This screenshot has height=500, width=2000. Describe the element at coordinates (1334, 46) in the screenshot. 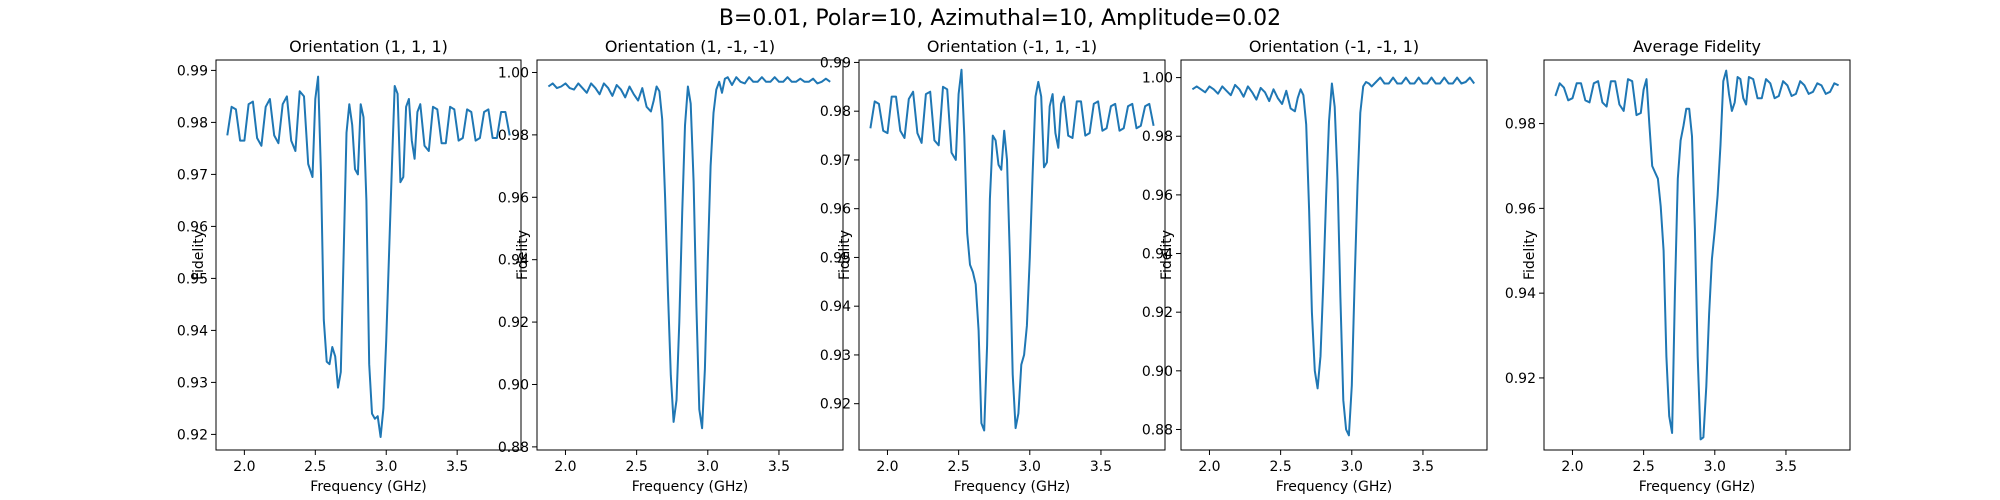

I see `panel-title-4: Orientation (-1, -1, 1)` at that location.